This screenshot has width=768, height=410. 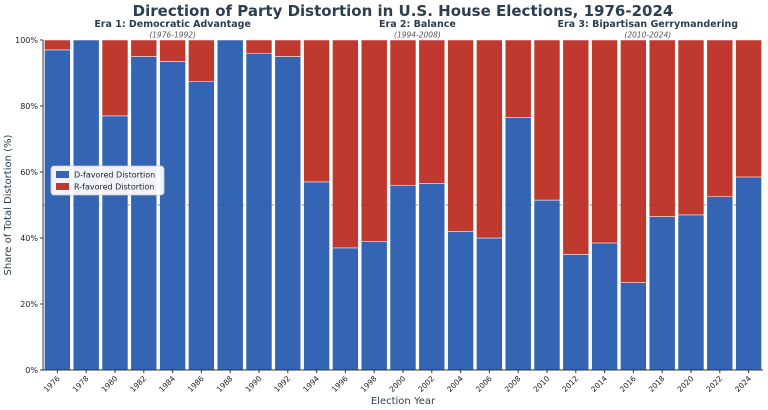 I want to click on r-favored-bar-2000, so click(x=403, y=112).